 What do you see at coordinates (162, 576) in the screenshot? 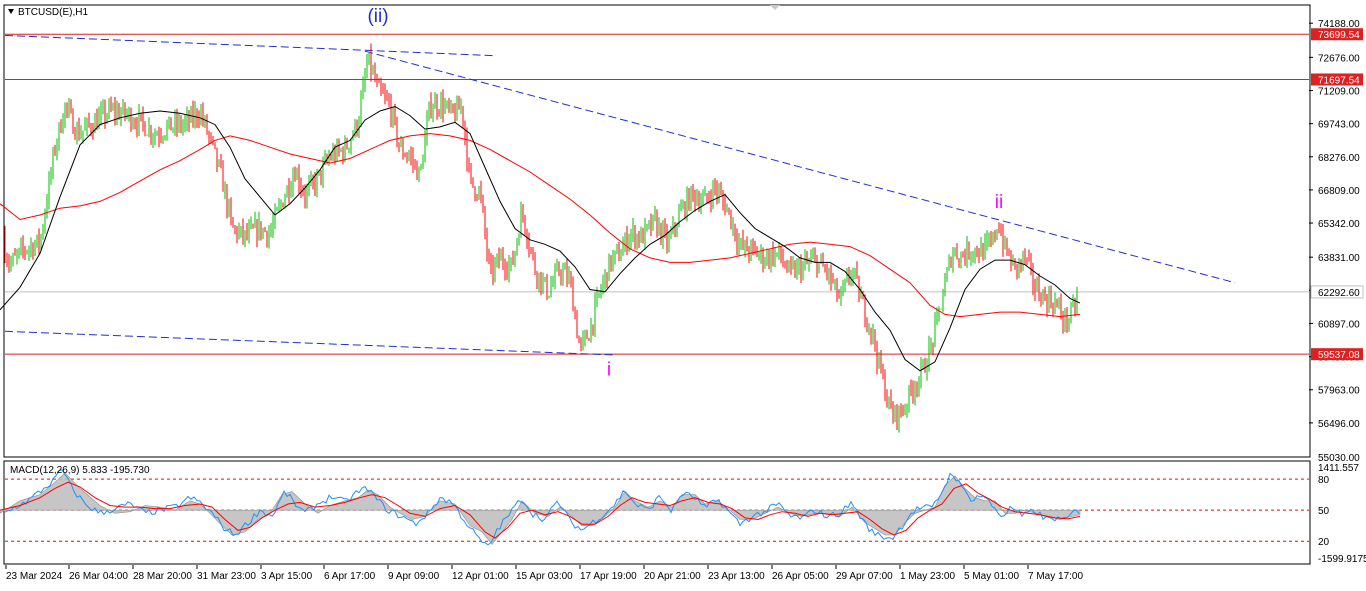
I see `x-axis-tick-label: 28 Mar 20:00` at bounding box center [162, 576].